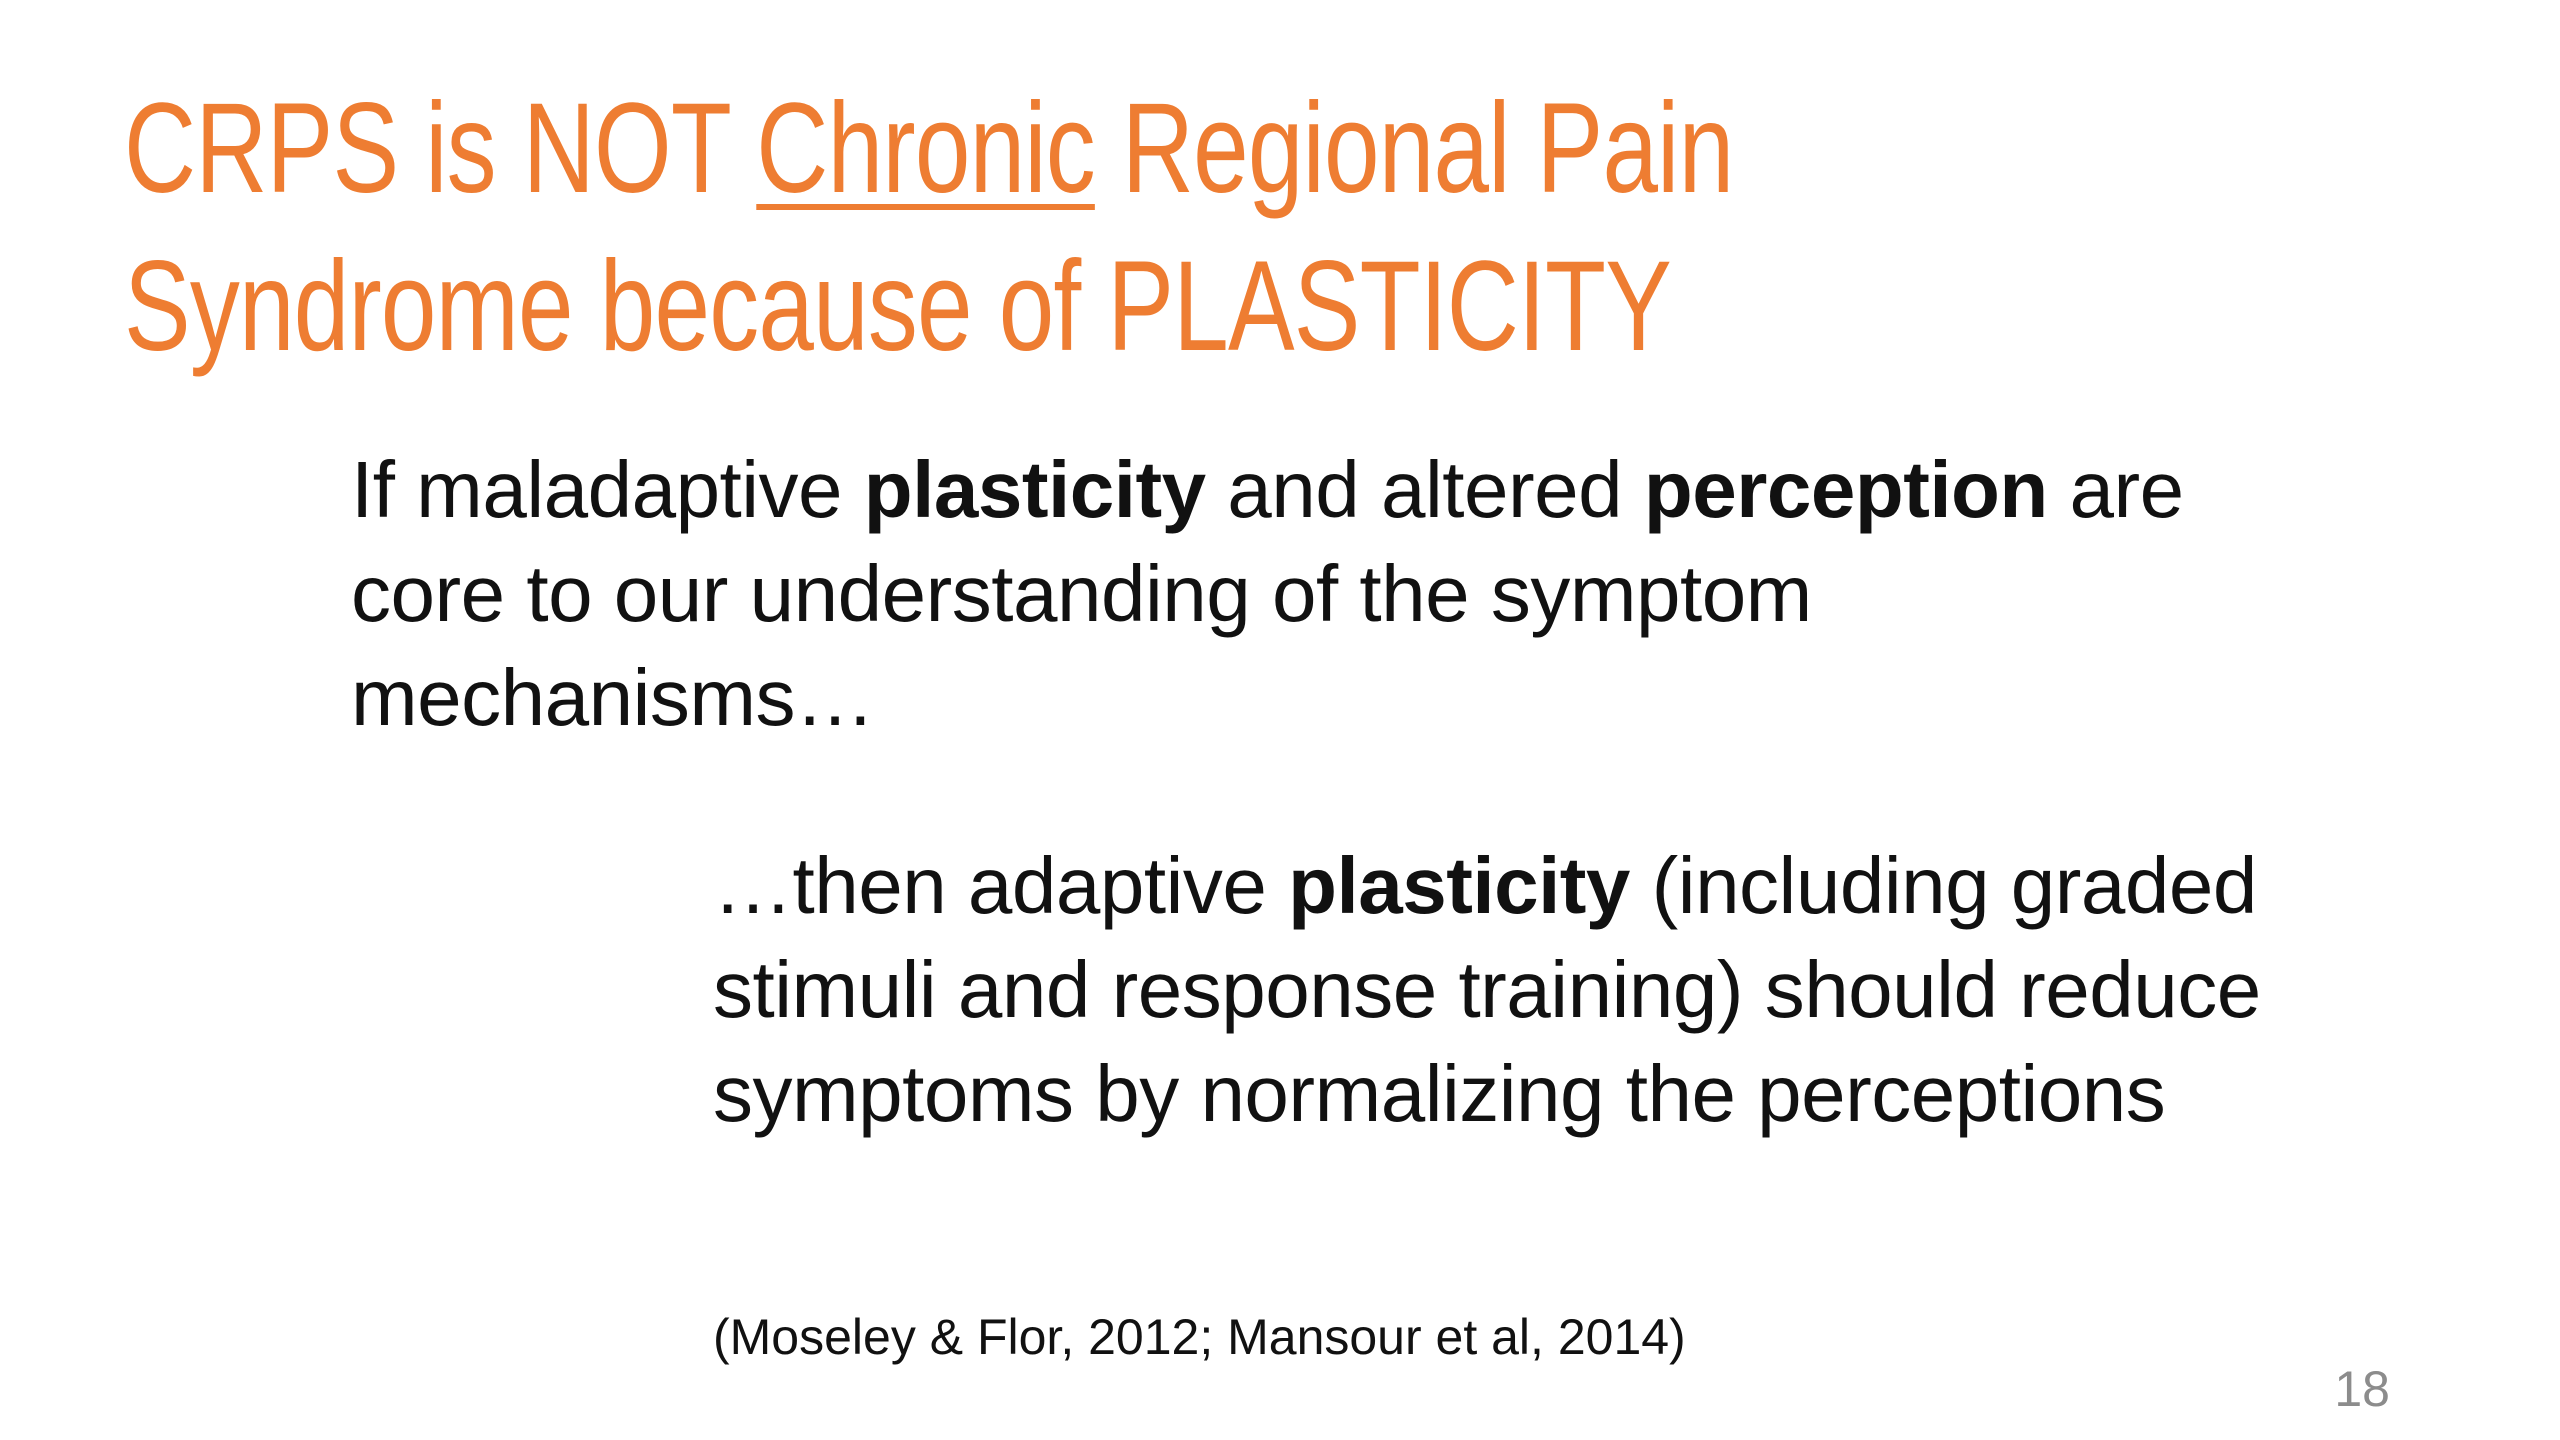 The image size is (2560, 1440). What do you see at coordinates (925, 148) in the screenshot?
I see `title-underlined: Chronic` at bounding box center [925, 148].